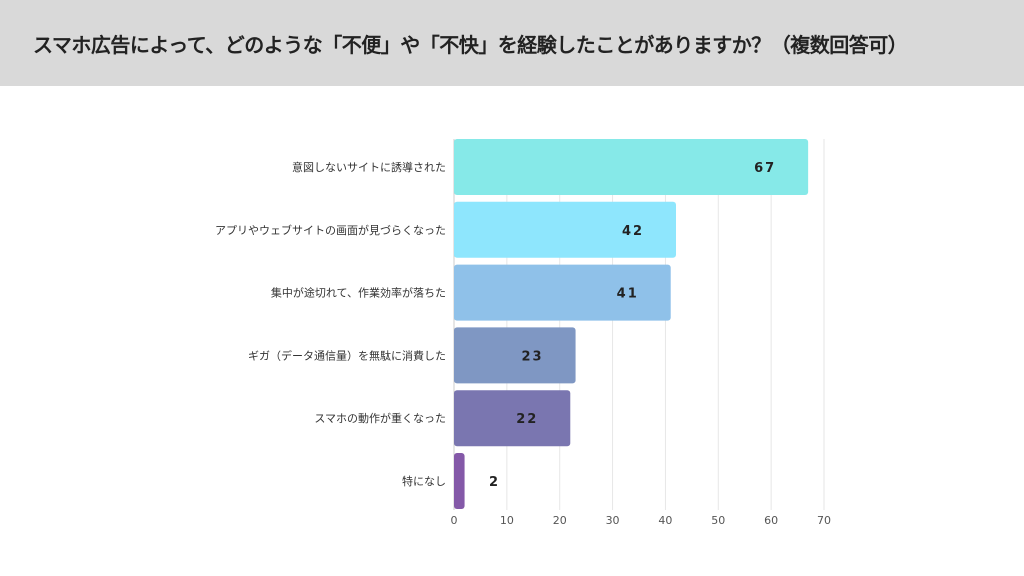 The width and height of the screenshot is (1024, 576). Describe the element at coordinates (771, 520) in the screenshot. I see `x-tick-label: 60` at that location.